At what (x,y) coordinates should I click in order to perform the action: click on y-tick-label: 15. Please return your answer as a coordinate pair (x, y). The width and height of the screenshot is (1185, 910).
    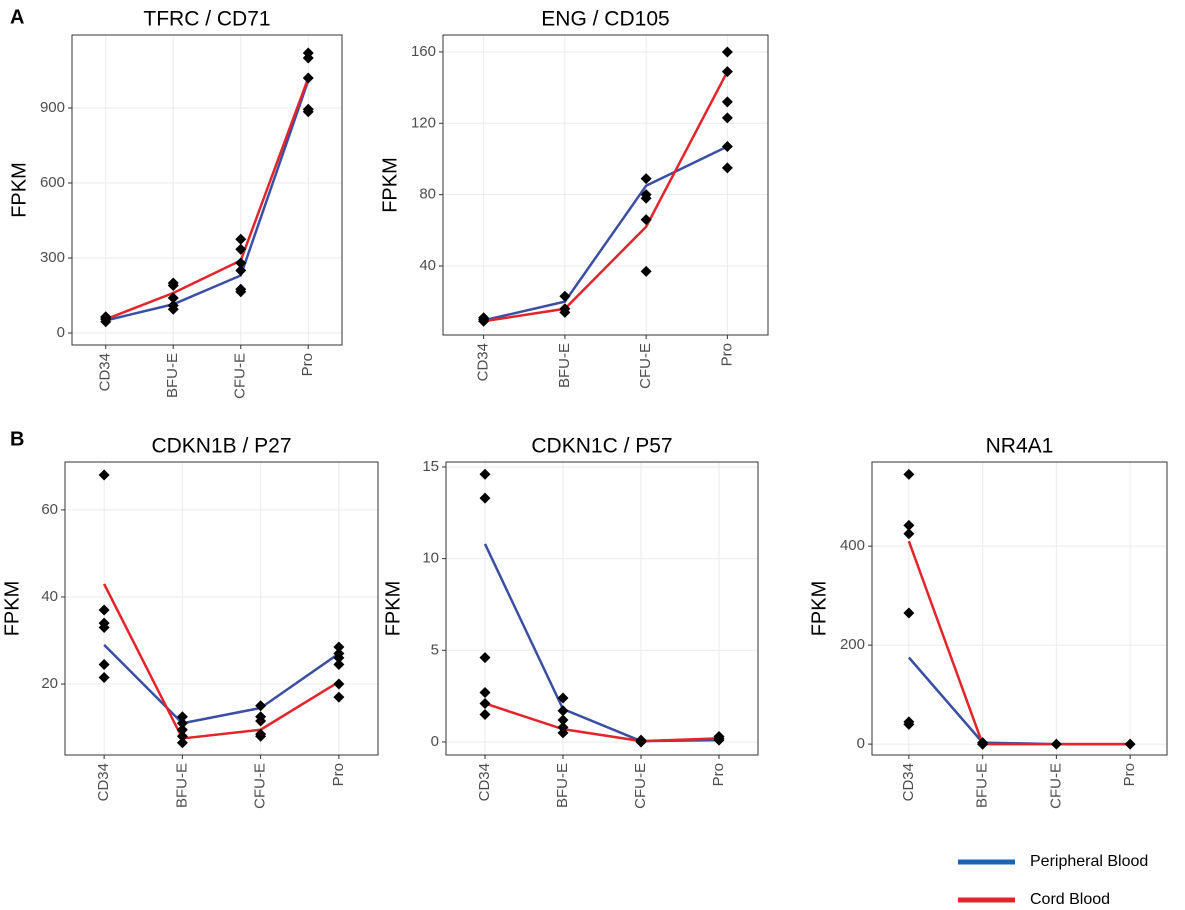
    Looking at the image, I should click on (430, 466).